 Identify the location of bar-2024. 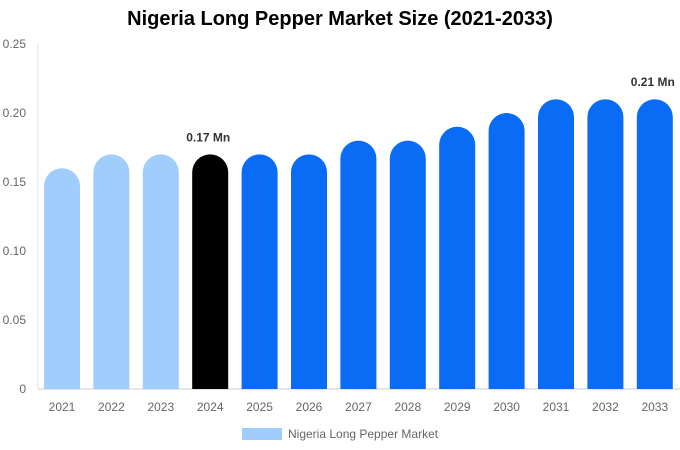
(210, 271).